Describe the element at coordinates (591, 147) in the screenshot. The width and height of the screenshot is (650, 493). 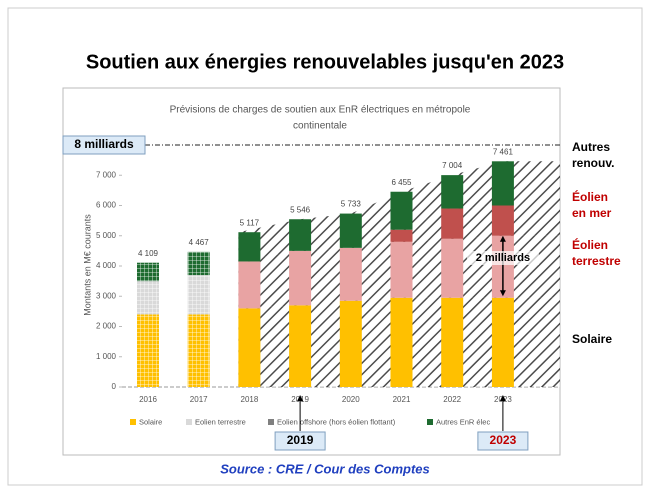
I see `side-label: Autres` at that location.